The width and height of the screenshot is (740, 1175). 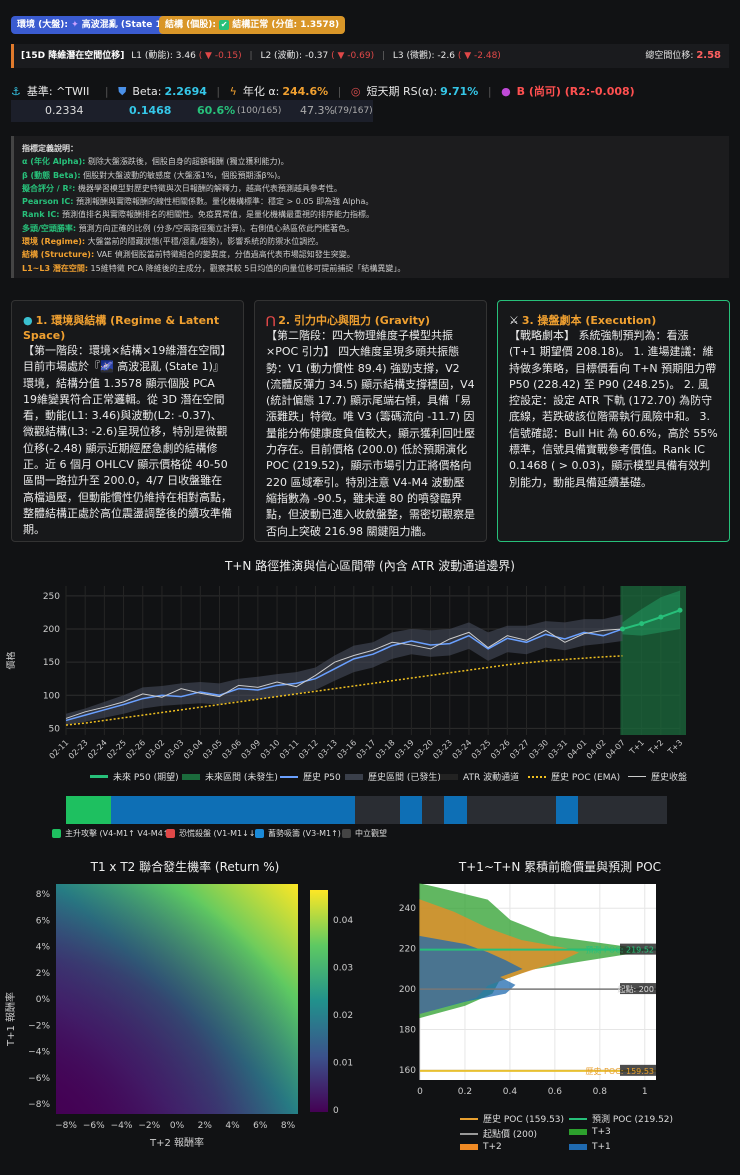 I want to click on check-mark-icon: ✔, so click(x=224, y=25).